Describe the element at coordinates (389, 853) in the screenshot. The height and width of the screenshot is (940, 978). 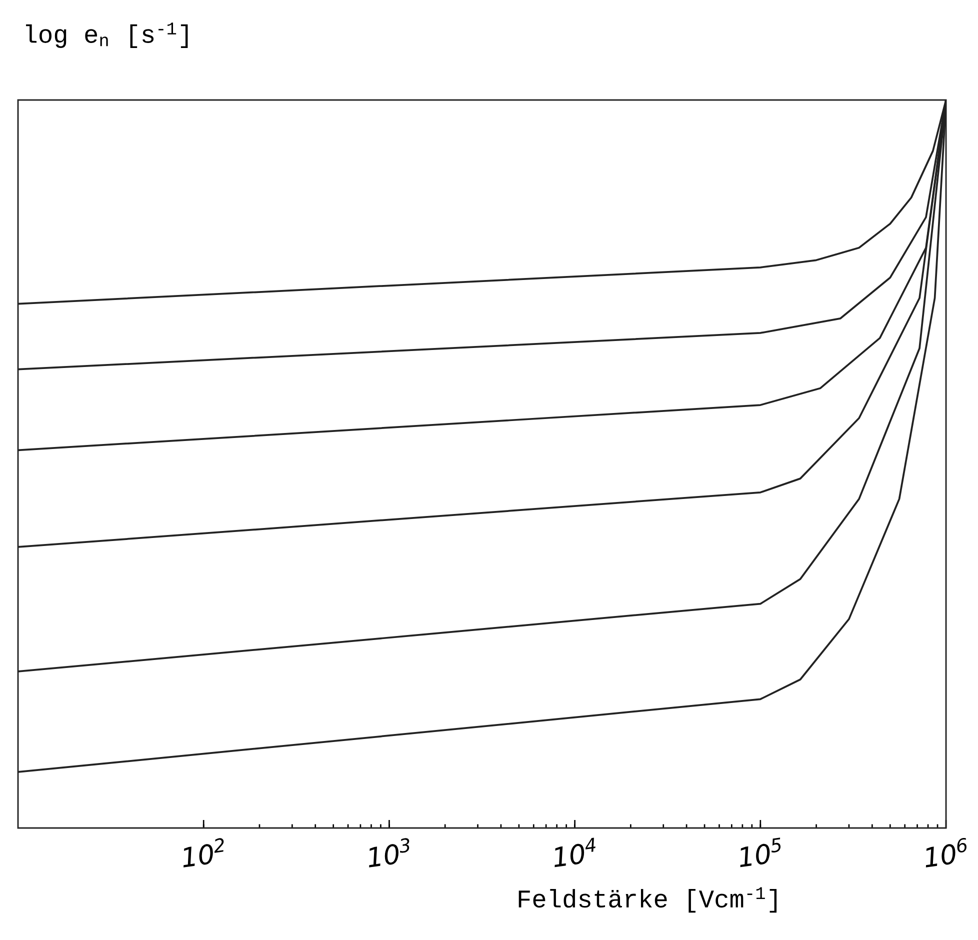
I see `x-tick-label: 10$^{3}$` at that location.